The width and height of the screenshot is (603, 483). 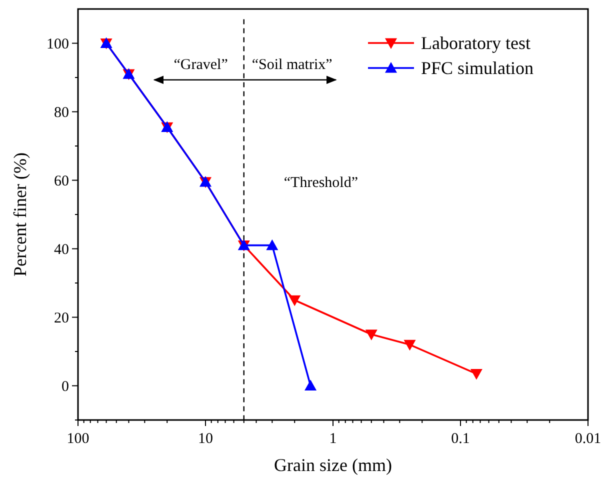 What do you see at coordinates (65, 386) in the screenshot?
I see `y-tick-label: 0` at bounding box center [65, 386].